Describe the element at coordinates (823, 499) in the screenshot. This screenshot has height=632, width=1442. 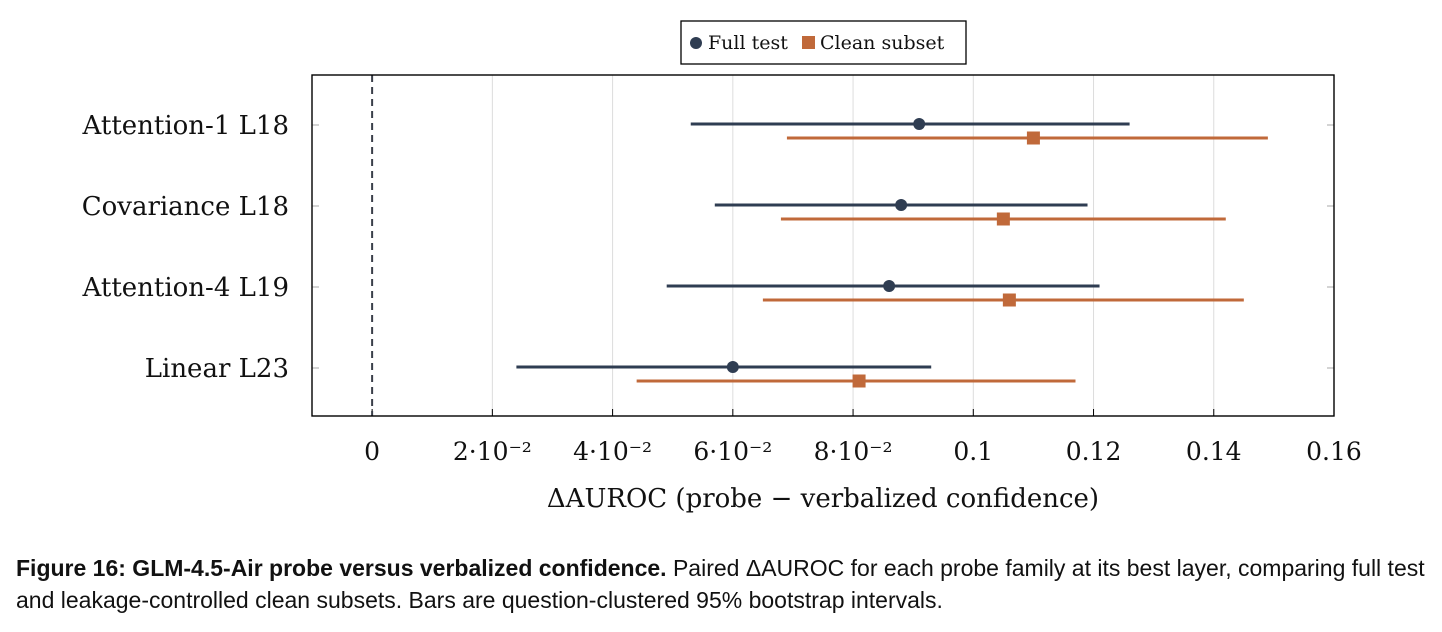
I see `x-axis-label: ΔAUROC (probe − verbalized confidence)` at that location.